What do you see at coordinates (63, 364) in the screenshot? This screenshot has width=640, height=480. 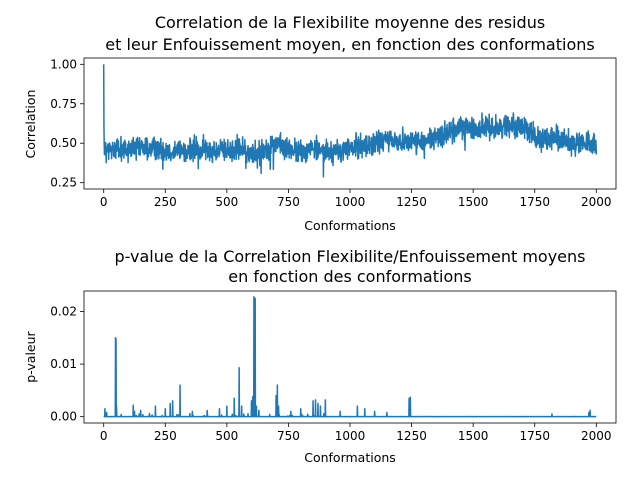 I see `y-tick-label: 0.01` at bounding box center [63, 364].